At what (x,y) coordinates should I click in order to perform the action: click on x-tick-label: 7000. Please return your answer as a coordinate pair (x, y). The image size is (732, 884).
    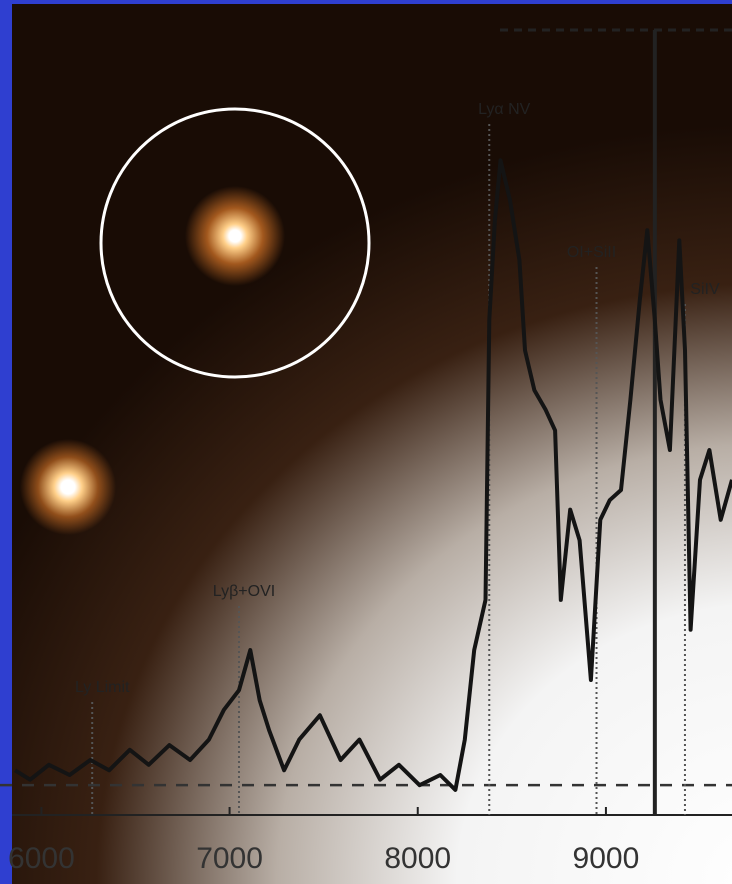
    Looking at the image, I should click on (229, 858).